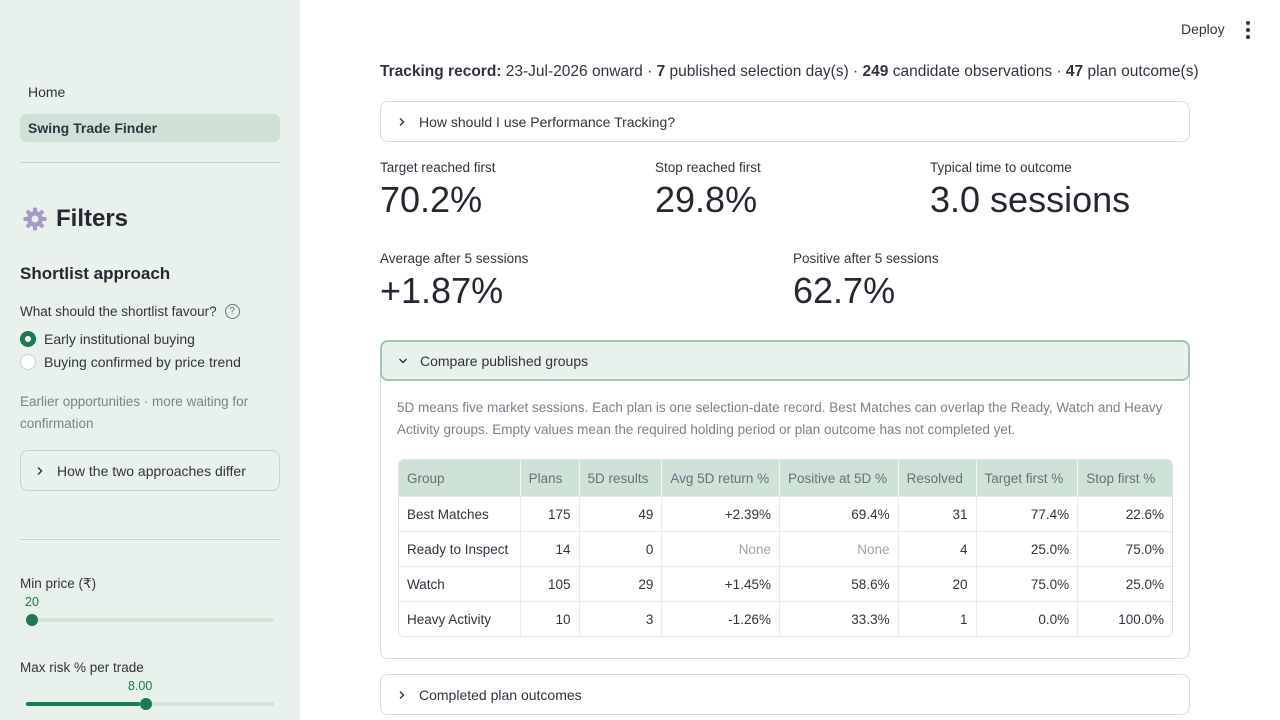 The width and height of the screenshot is (1280, 720). What do you see at coordinates (95, 273) in the screenshot?
I see `shortlist-approach-title: Shortlist approach` at bounding box center [95, 273].